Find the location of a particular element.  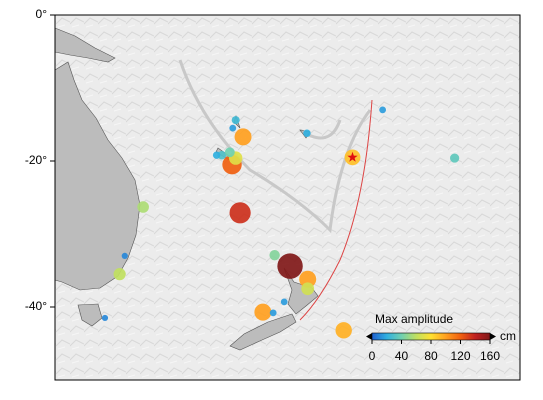

colorbar-tick-label: 40 is located at coordinates (402, 356).